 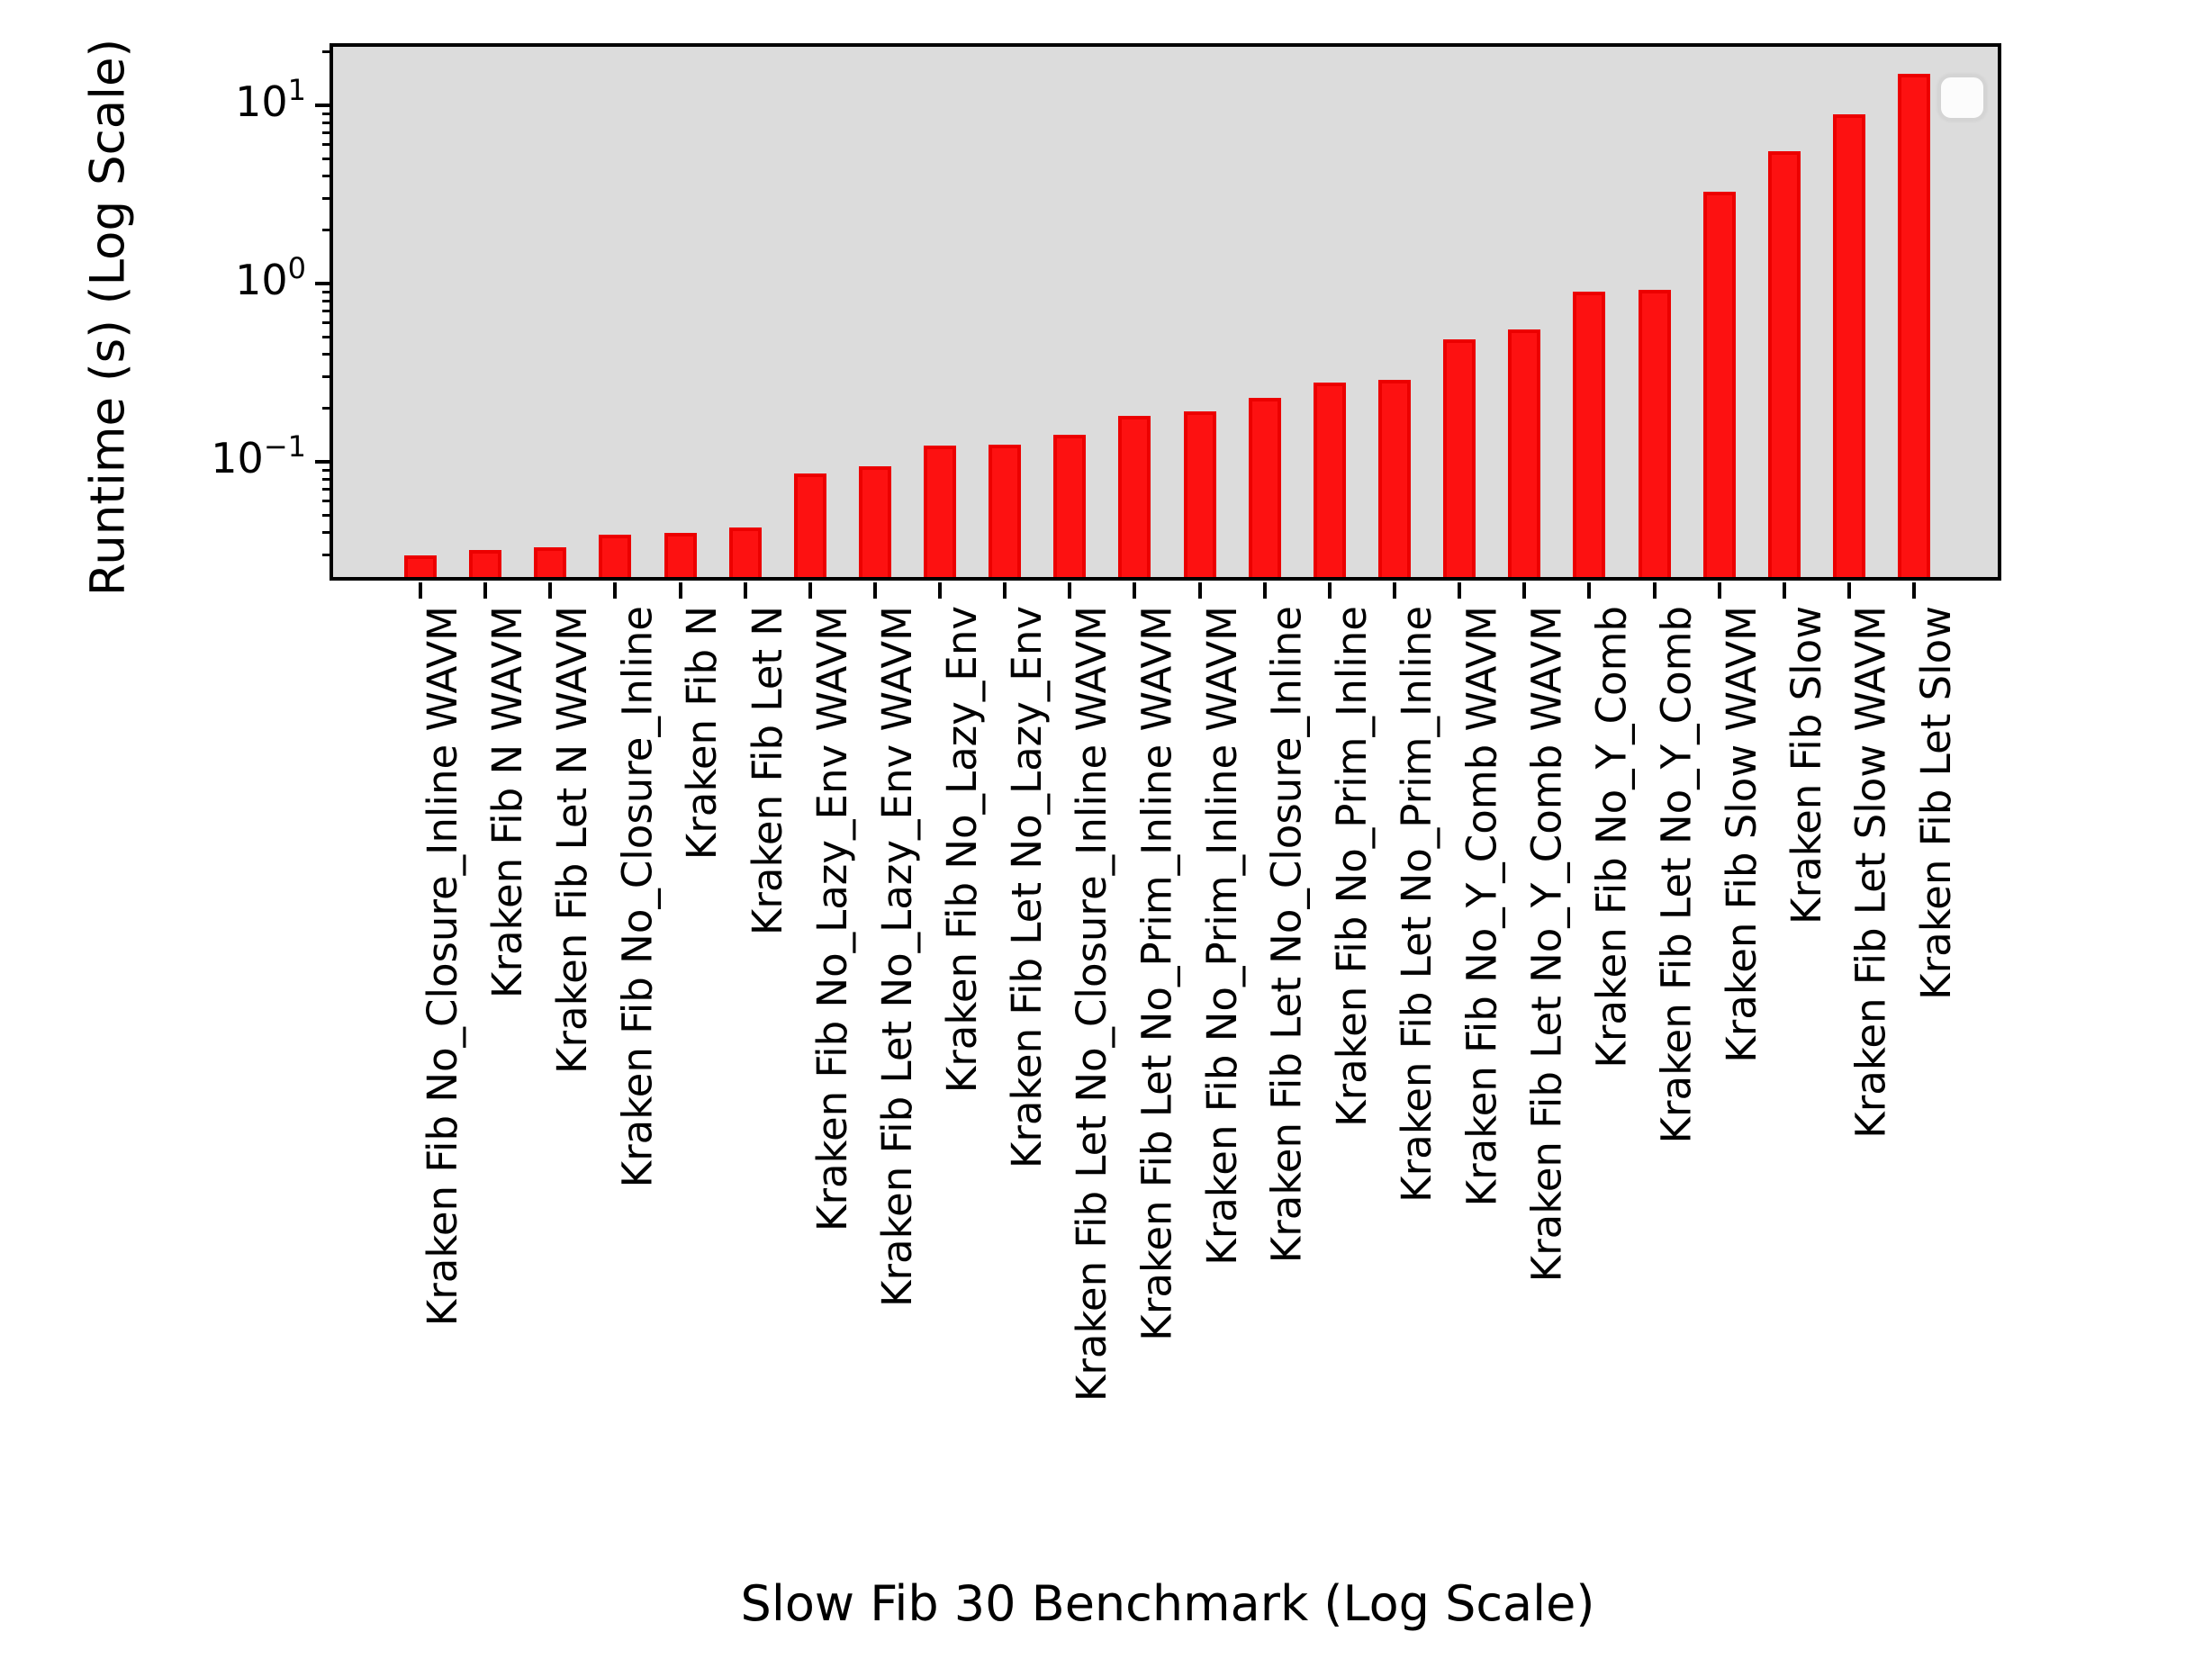 I want to click on y-tick-label: 10¹, so click(x=270, y=99).